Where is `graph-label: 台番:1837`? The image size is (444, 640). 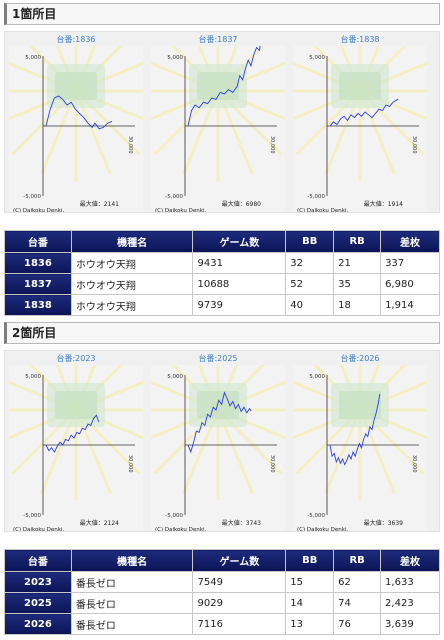 graph-label: 台番:1837 is located at coordinates (218, 39).